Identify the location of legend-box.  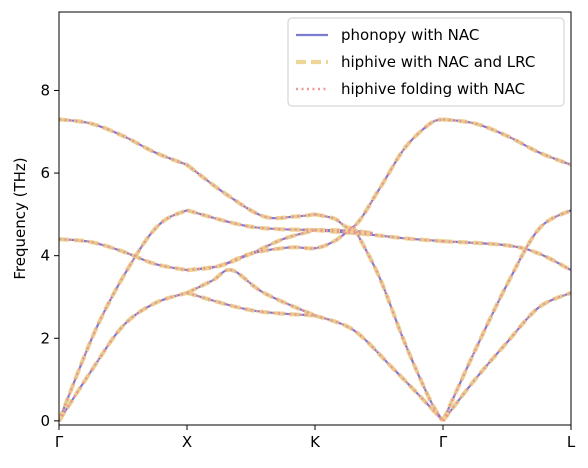
(426, 62).